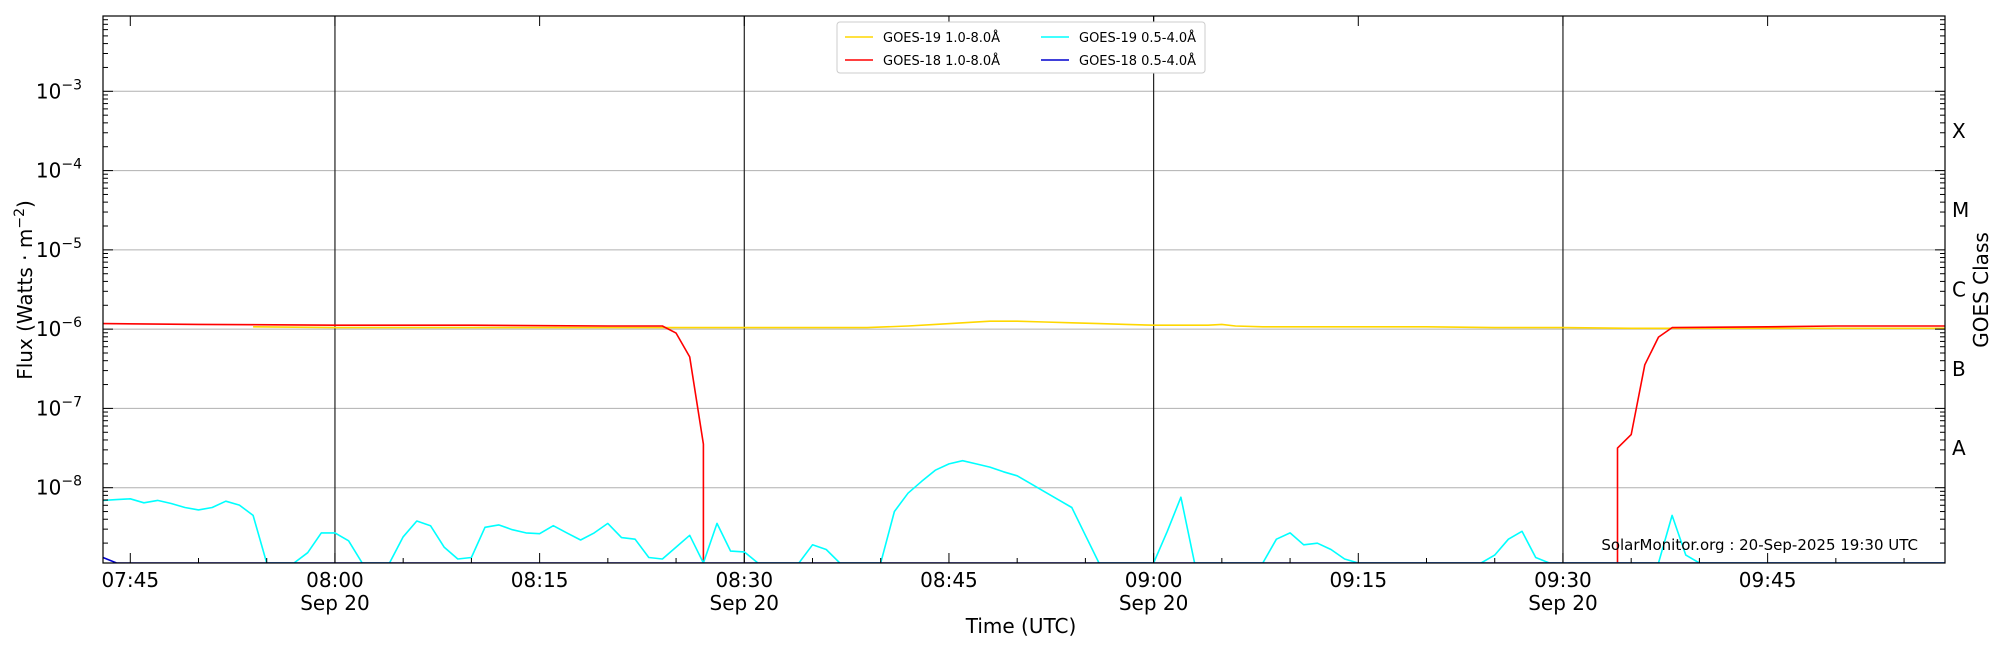 This screenshot has width=2000, height=650. I want to click on y-tick-label: 10⁻⁸, so click(59, 487).